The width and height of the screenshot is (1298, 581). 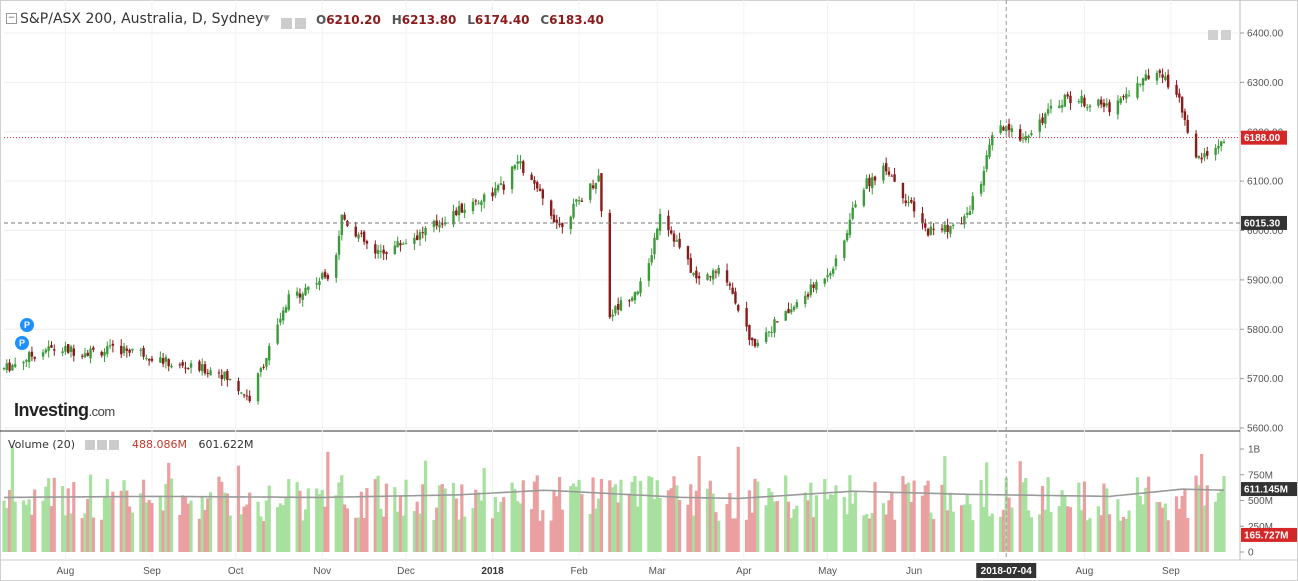 What do you see at coordinates (1264, 137) in the screenshot?
I see `last-price-tag` at bounding box center [1264, 137].